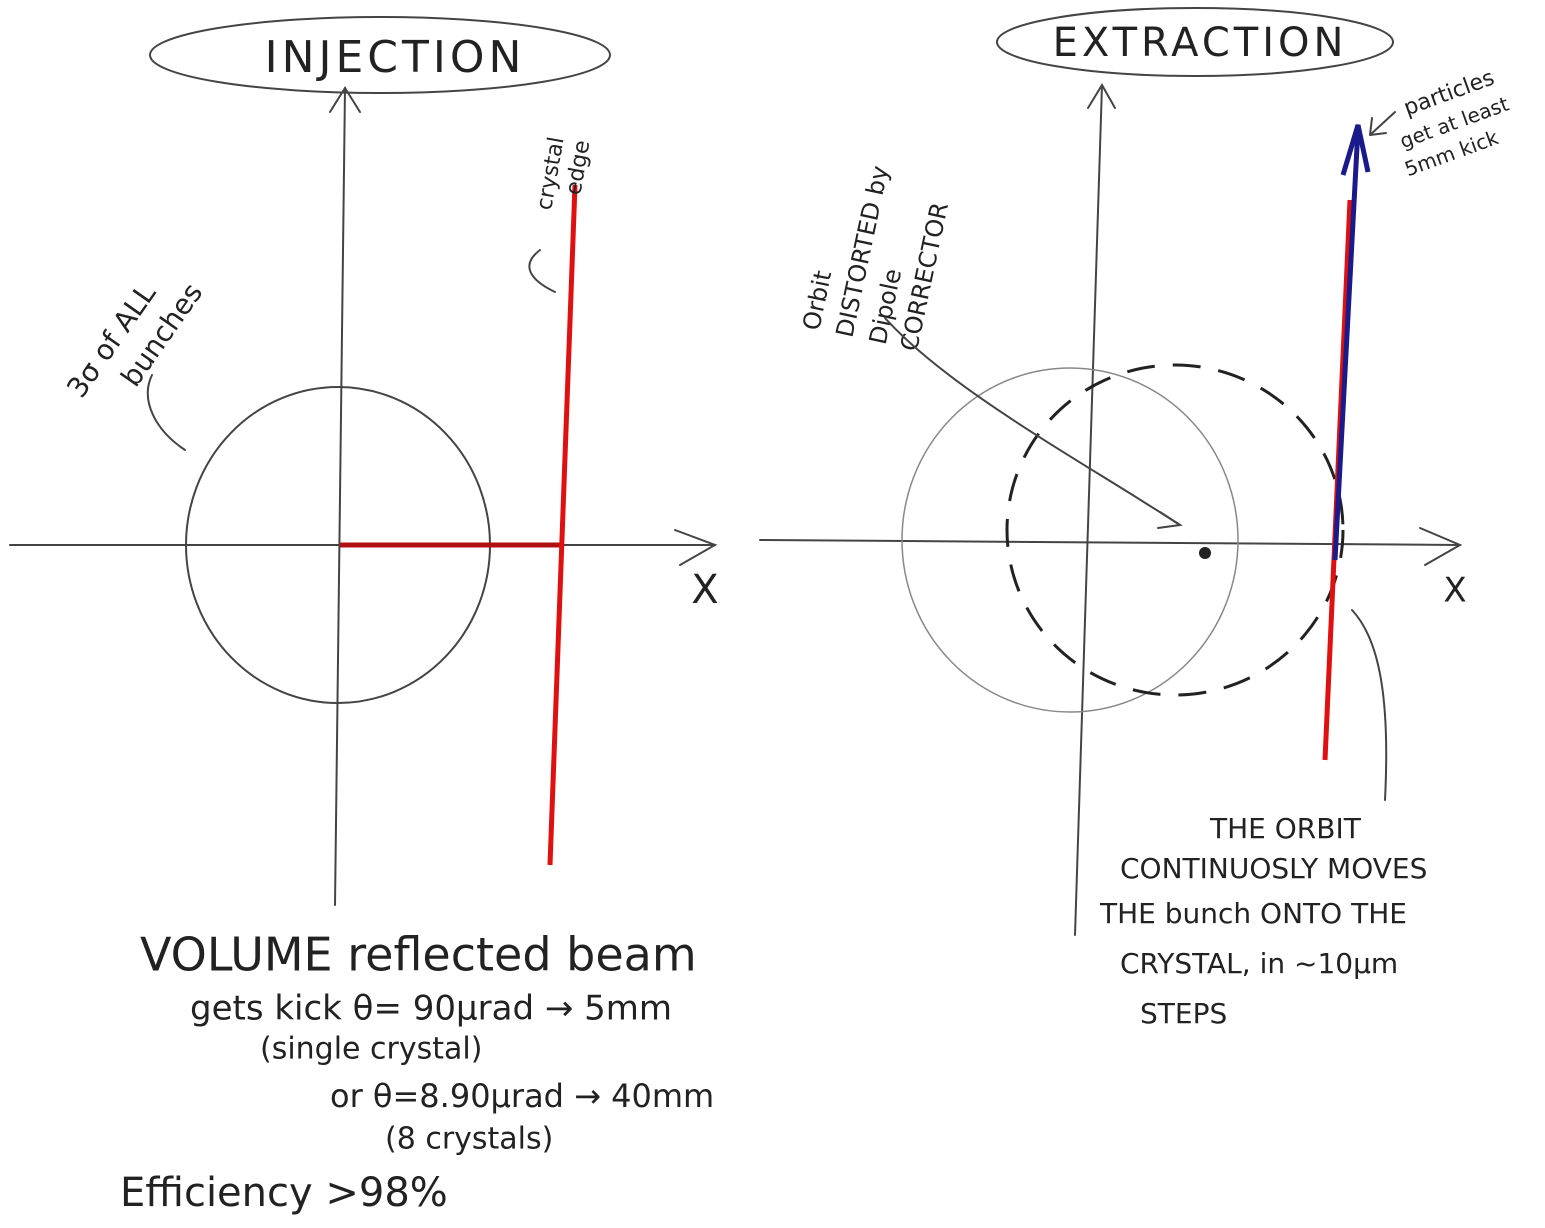 The width and height of the screenshot is (1545, 1228). I want to click on beam-circle, so click(1070, 540).